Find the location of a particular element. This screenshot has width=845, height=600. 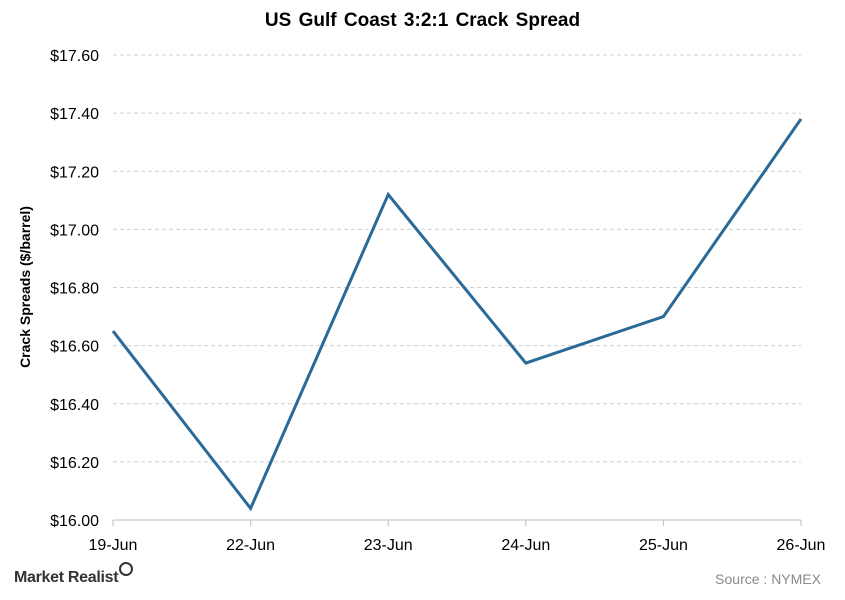

y-tick-label: $17.60 is located at coordinates (74, 56).